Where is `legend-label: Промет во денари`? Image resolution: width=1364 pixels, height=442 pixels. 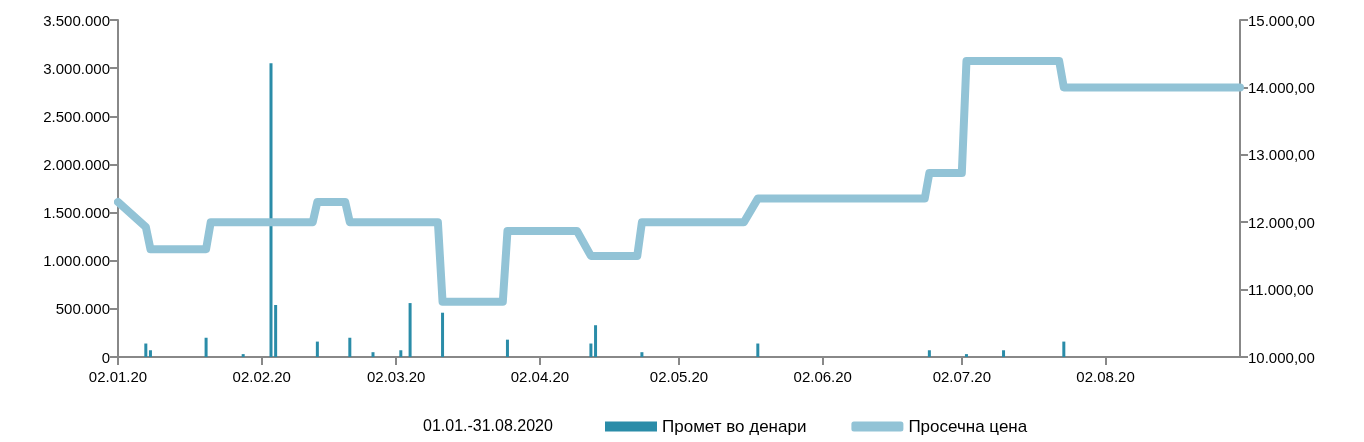
legend-label: Промет во денари is located at coordinates (734, 426).